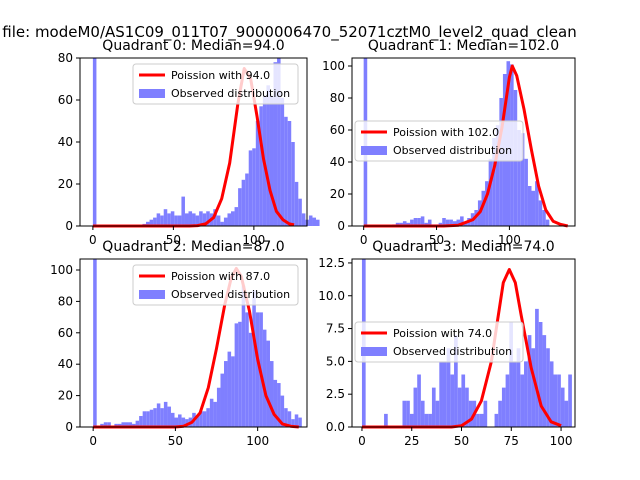 The image size is (640, 480). I want to click on y-tick-label: 100, so click(61, 270).